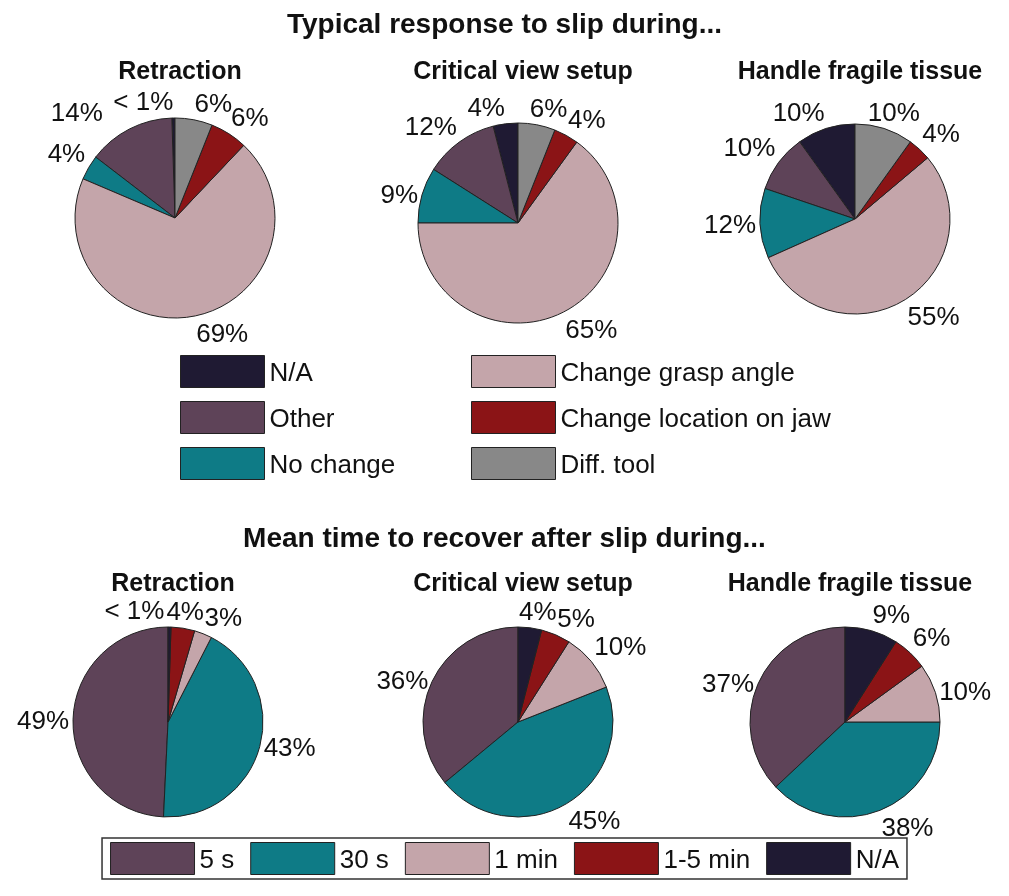 The image size is (1009, 896). What do you see at coordinates (289, 747) in the screenshot?
I see `data-label: 43%` at bounding box center [289, 747].